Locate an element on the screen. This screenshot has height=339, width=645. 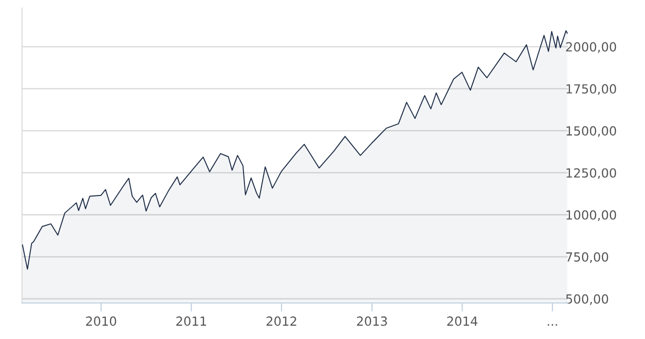
x-tick-label: 2013 is located at coordinates (372, 321).